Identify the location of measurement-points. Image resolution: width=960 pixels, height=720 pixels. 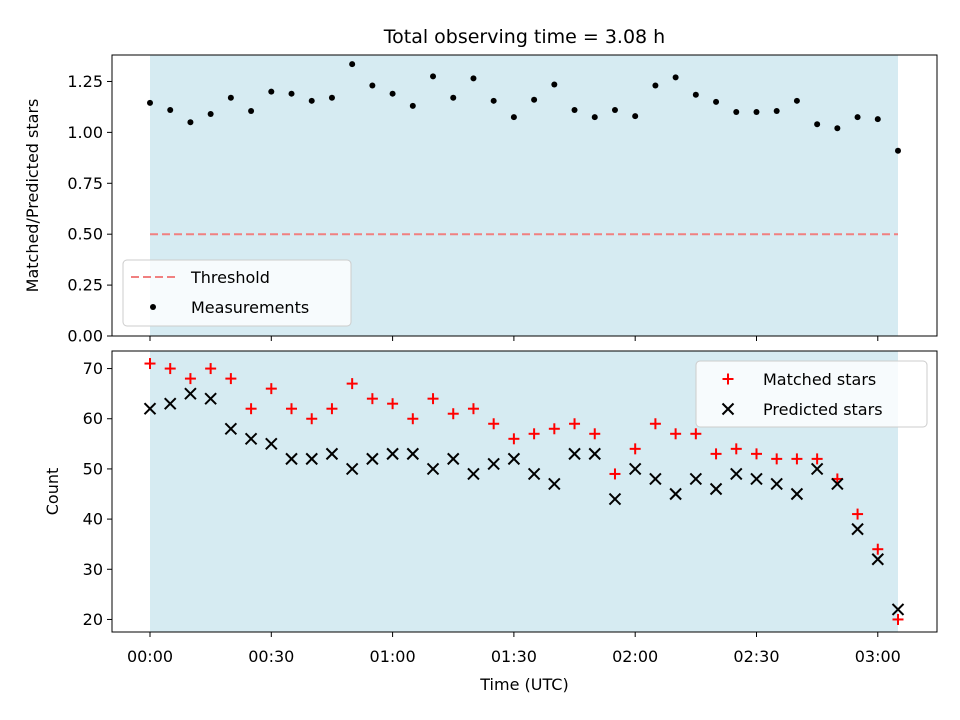
(524, 107).